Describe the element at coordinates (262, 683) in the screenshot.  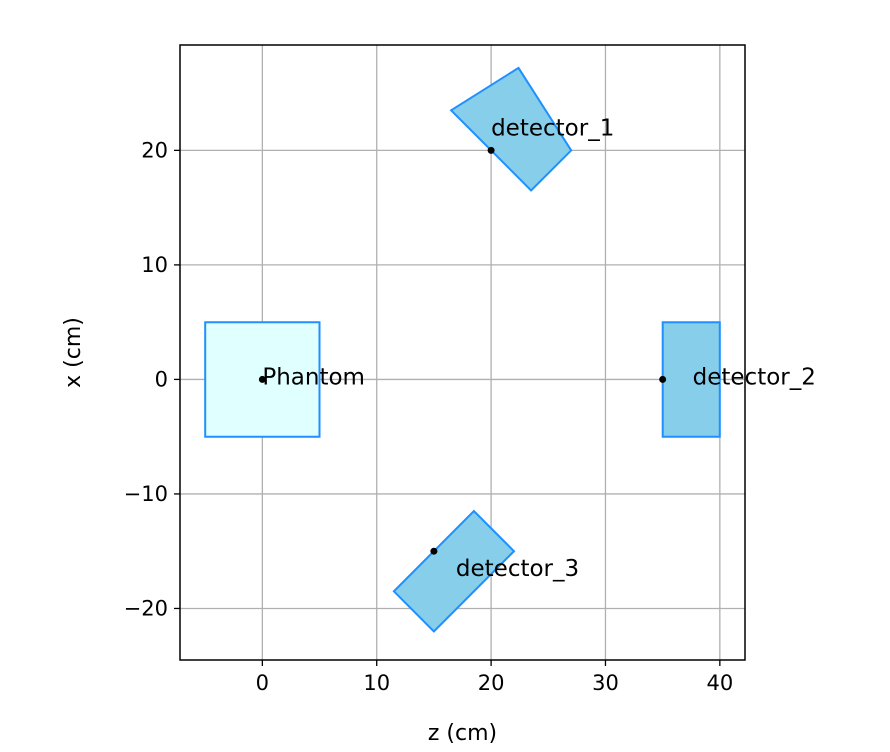
I see `x-tick-label: 0` at that location.